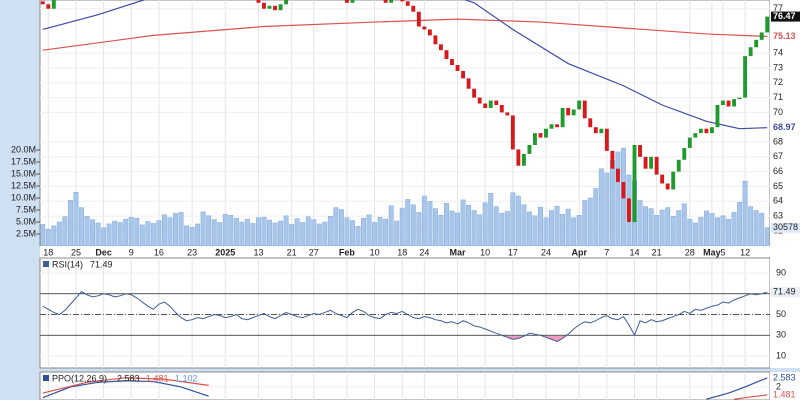 The height and width of the screenshot is (400, 800). I want to click on date-axis, so click(420, 252).